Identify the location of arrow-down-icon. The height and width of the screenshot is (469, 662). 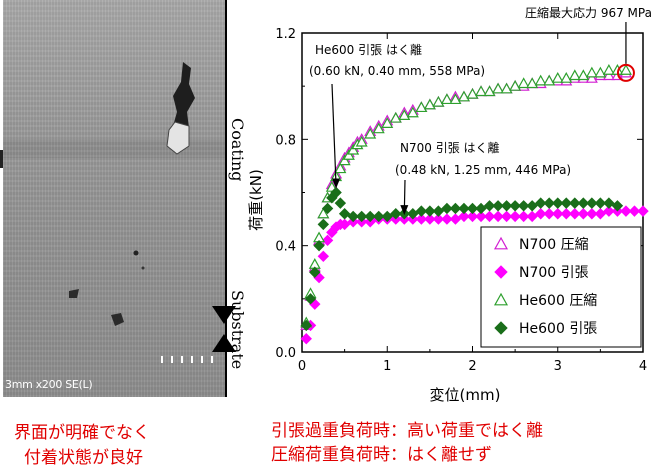
(224, 315).